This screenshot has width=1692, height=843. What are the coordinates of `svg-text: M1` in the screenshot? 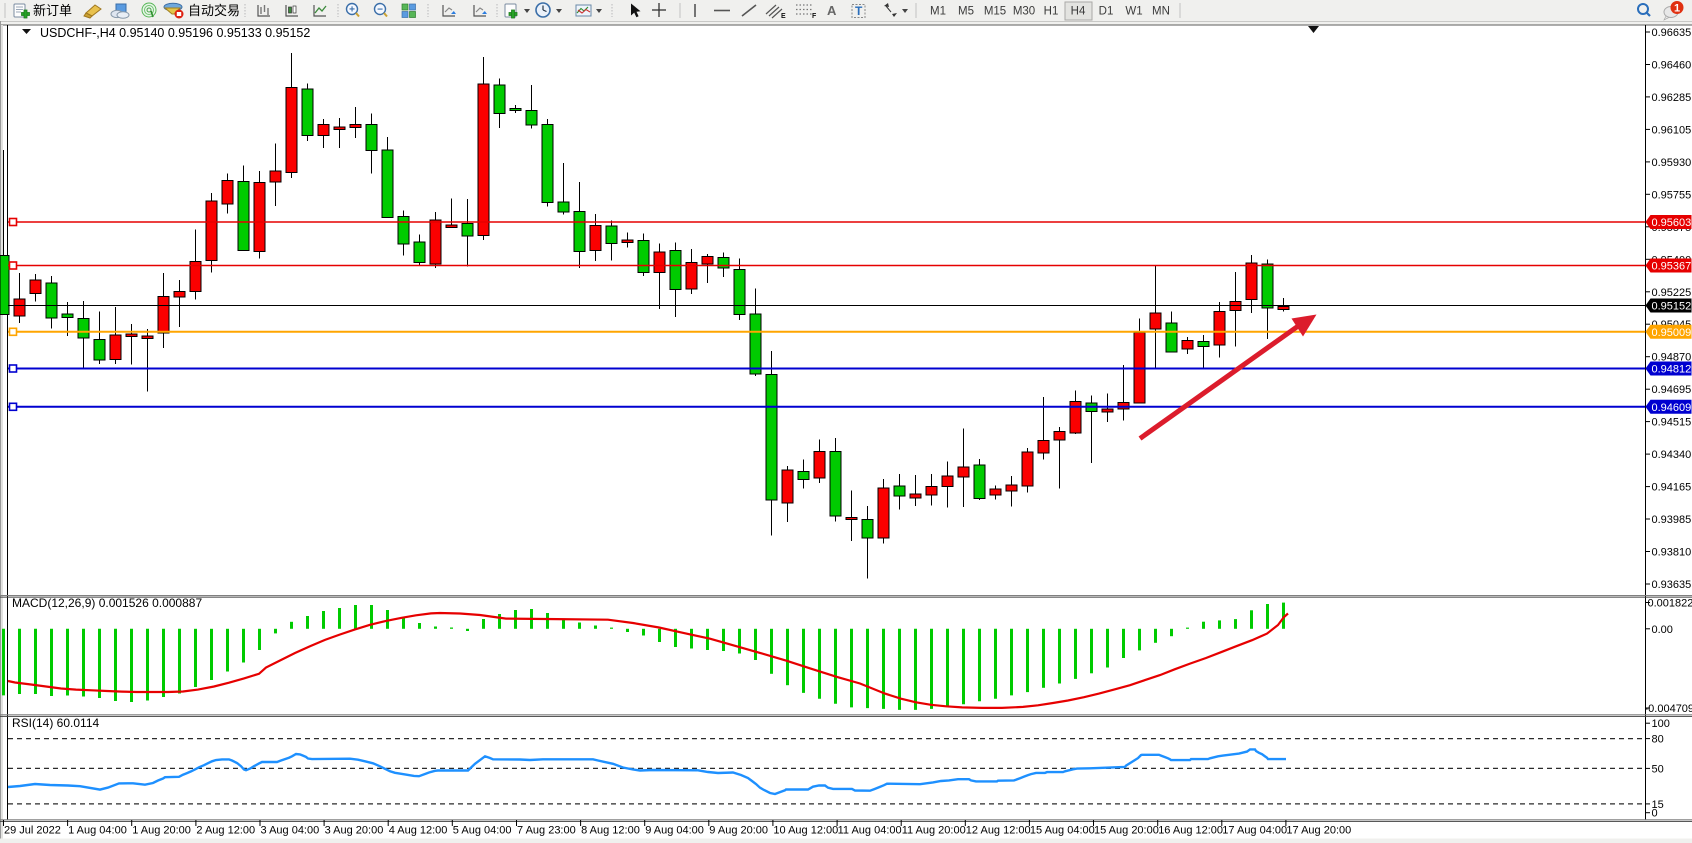 It's located at (938, 12).